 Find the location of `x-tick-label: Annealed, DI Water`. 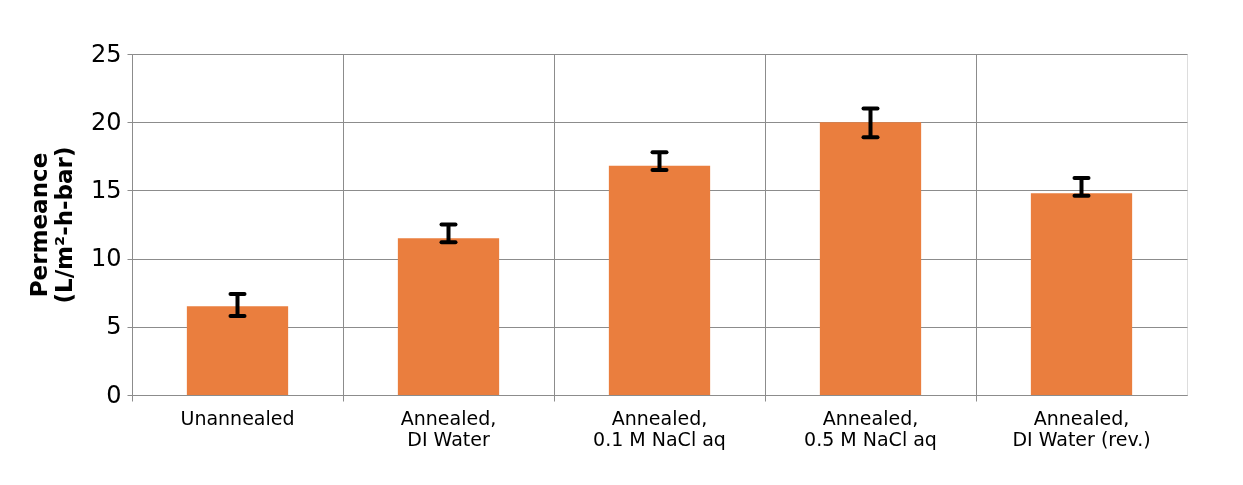

x-tick-label: Annealed, DI Water is located at coordinates (448, 428).